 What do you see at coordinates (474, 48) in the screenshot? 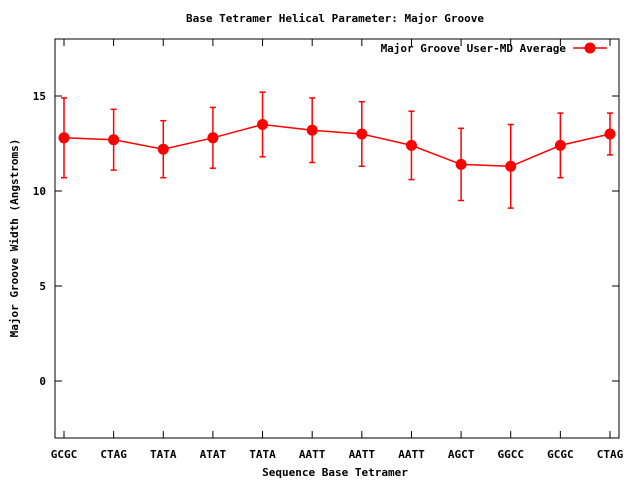
I see `legend-label: Major Groove User-MD Average` at bounding box center [474, 48].